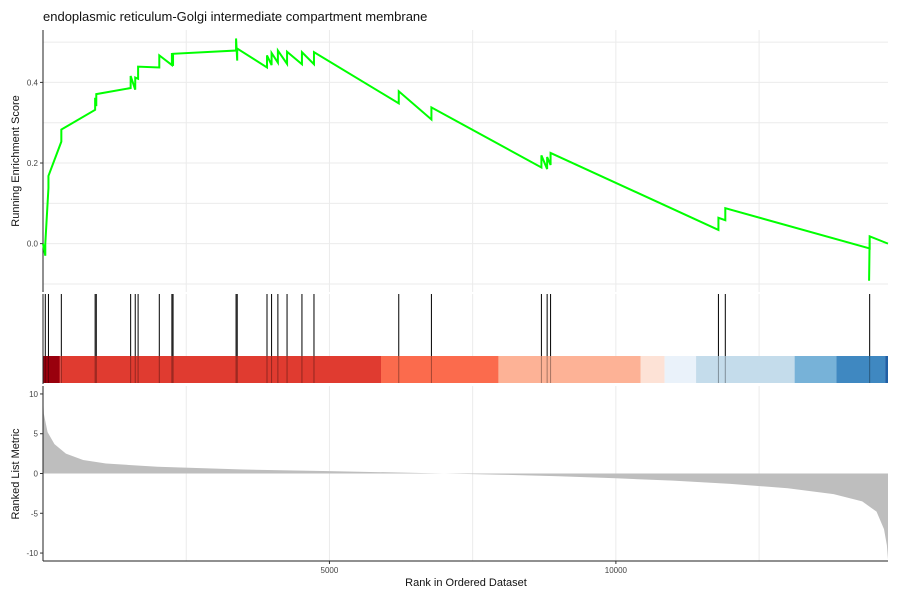 This screenshot has height=600, width=900. What do you see at coordinates (35, 513) in the screenshot?
I see `metric-tick-label: -5` at bounding box center [35, 513].